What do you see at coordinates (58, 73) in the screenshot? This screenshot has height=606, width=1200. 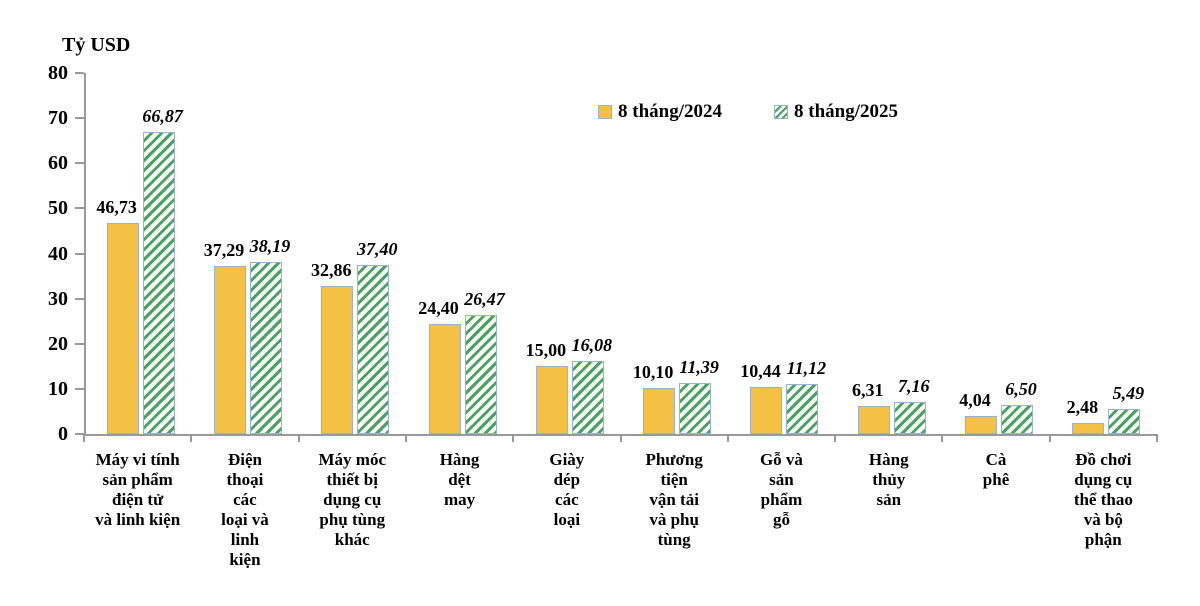 I see `y-tick-label: 80` at bounding box center [58, 73].